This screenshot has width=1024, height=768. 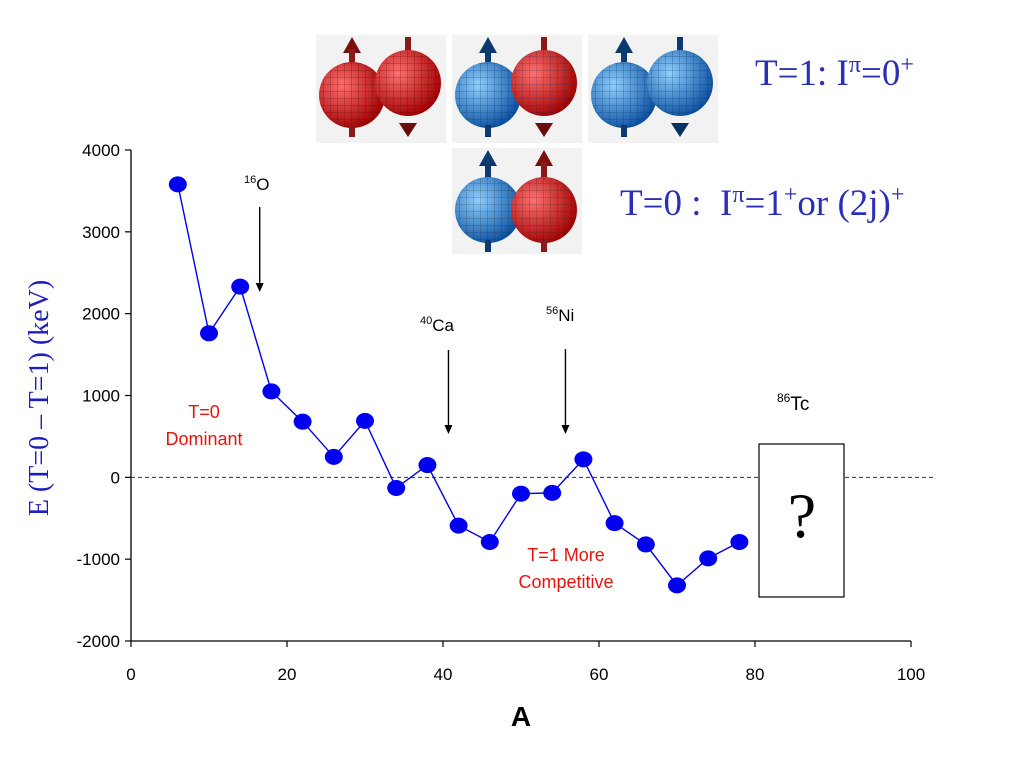 I want to click on ni56-label: 56Ni, so click(x=560, y=315).